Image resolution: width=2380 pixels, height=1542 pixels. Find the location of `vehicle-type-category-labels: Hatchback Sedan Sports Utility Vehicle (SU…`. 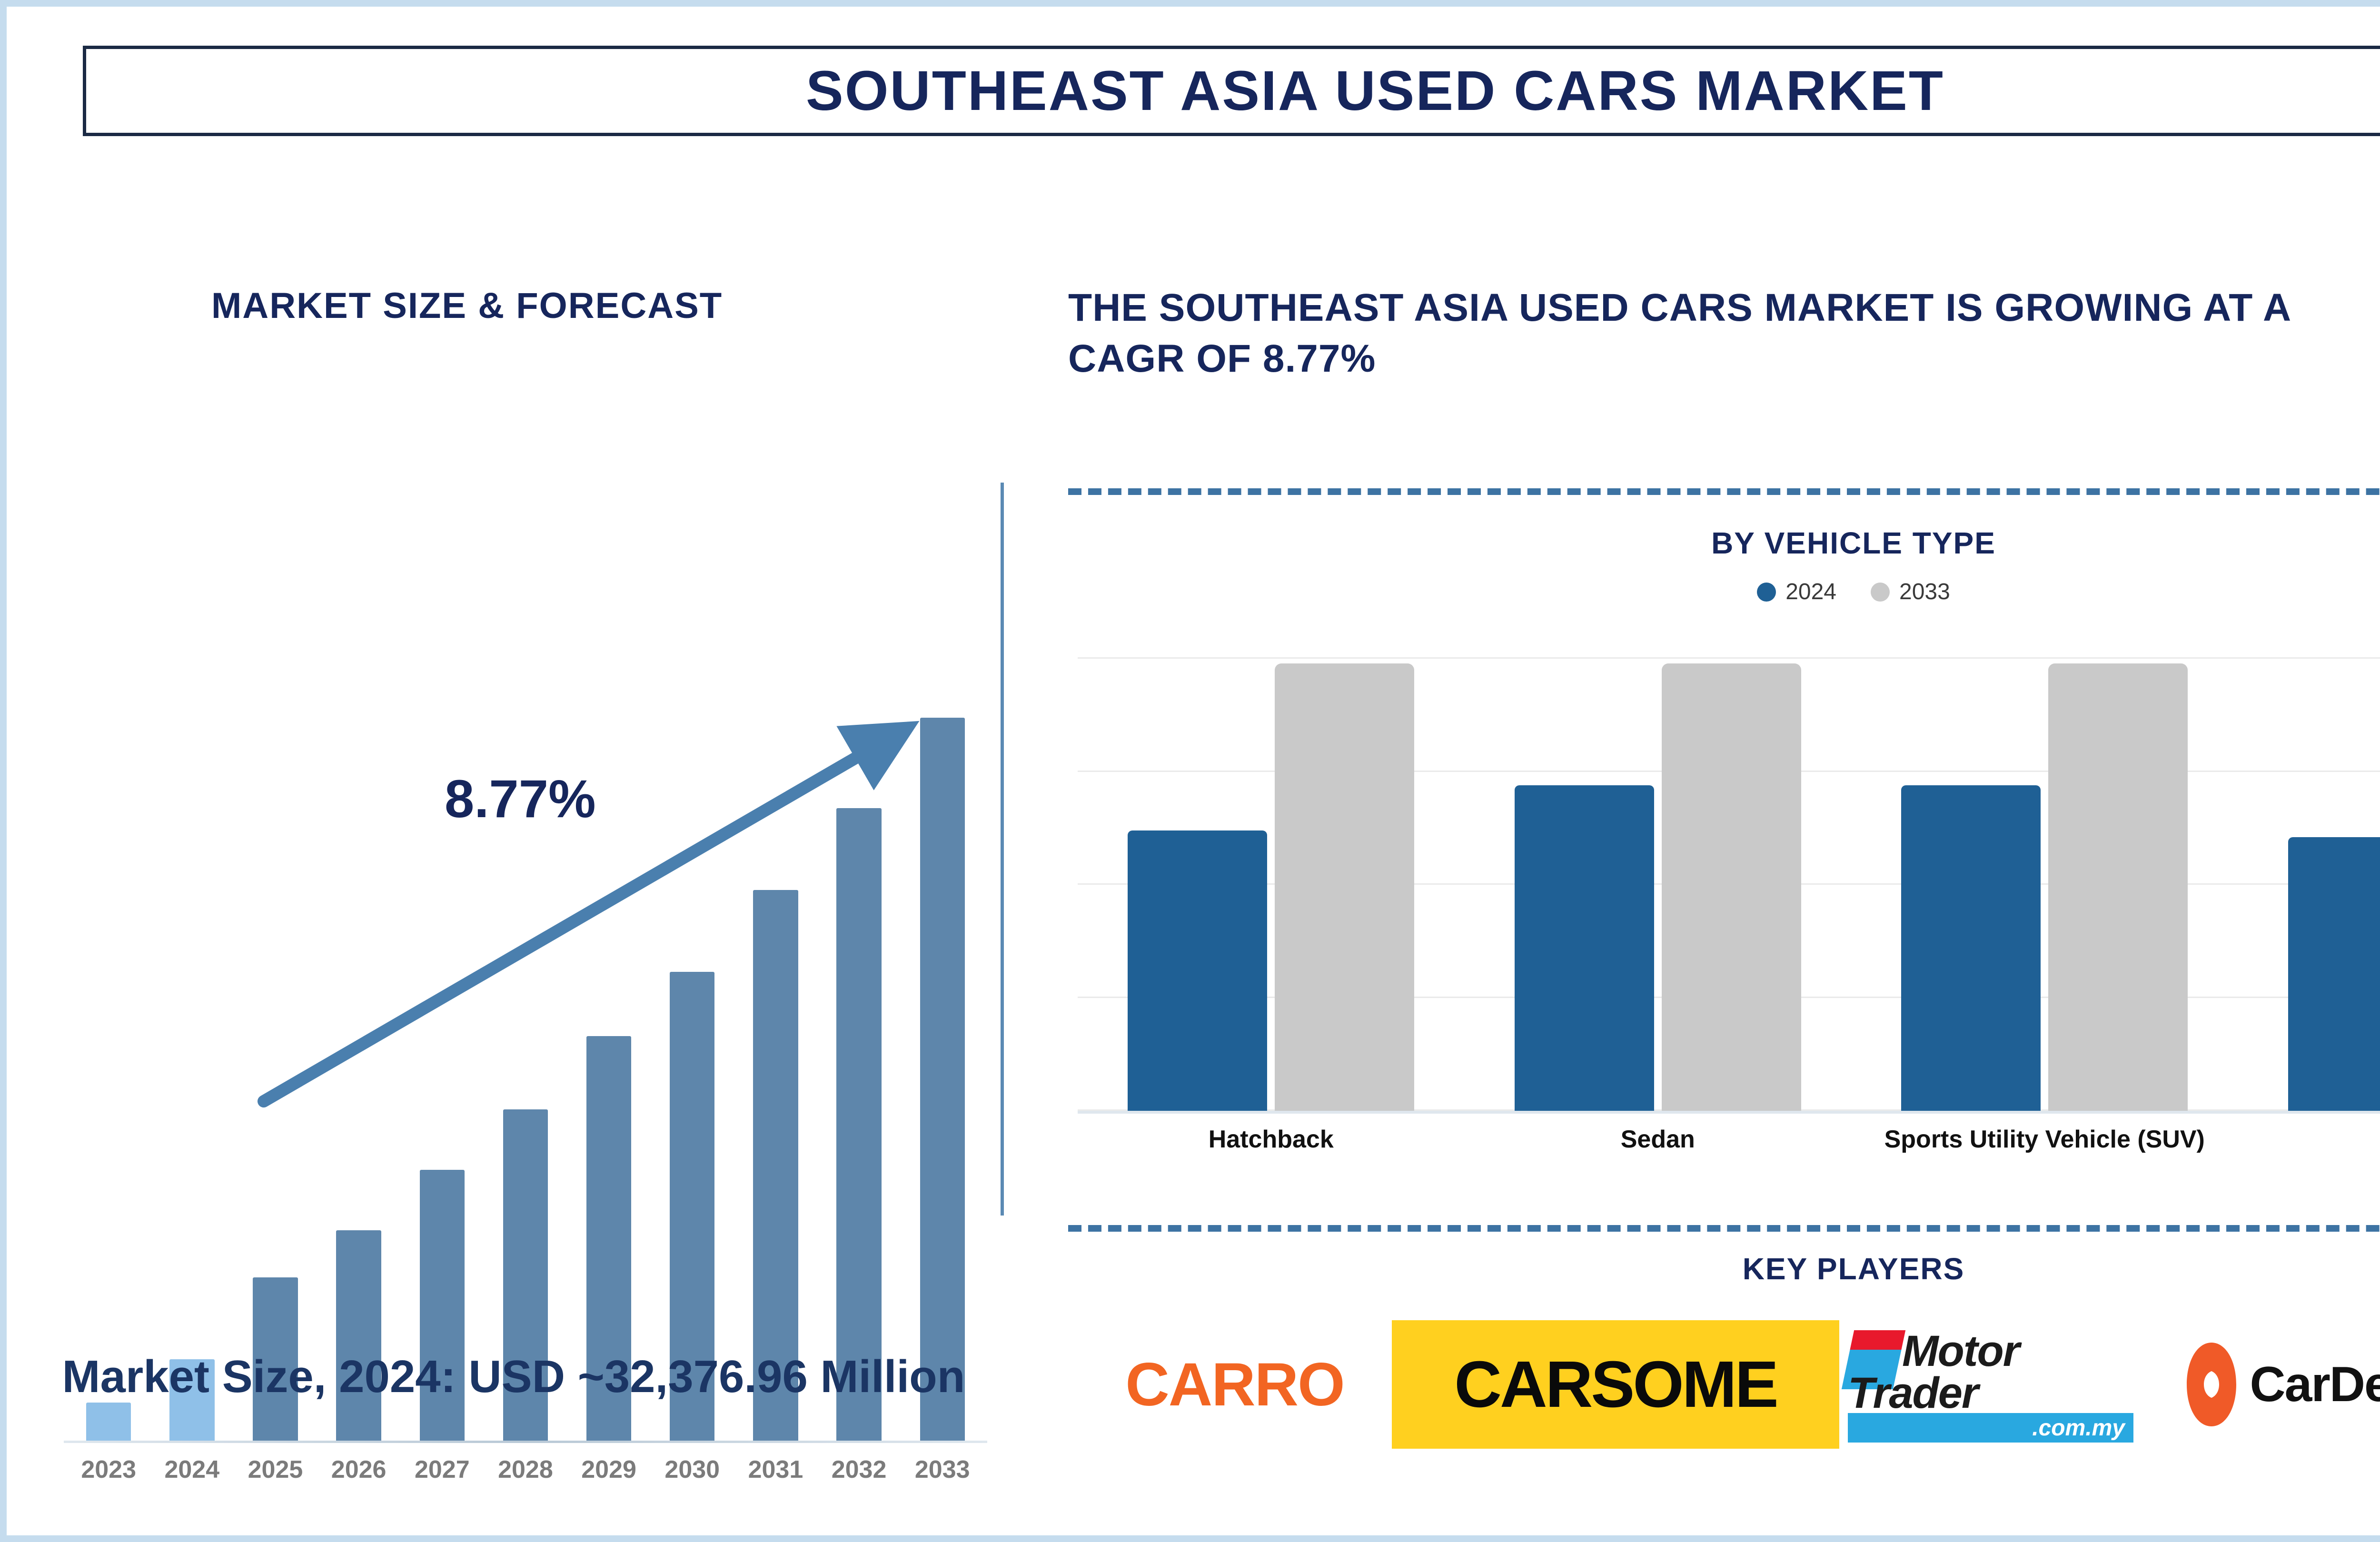

vehicle-type-category-labels: Hatchback Sedan Sports Utility Vehicle (SU… is located at coordinates (1729, 1139).